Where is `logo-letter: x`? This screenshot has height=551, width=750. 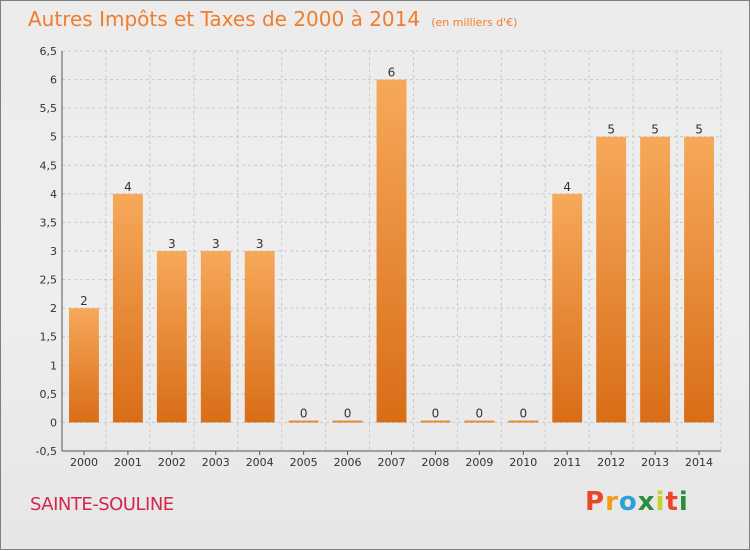
logo-letter: x is located at coordinates (646, 502).